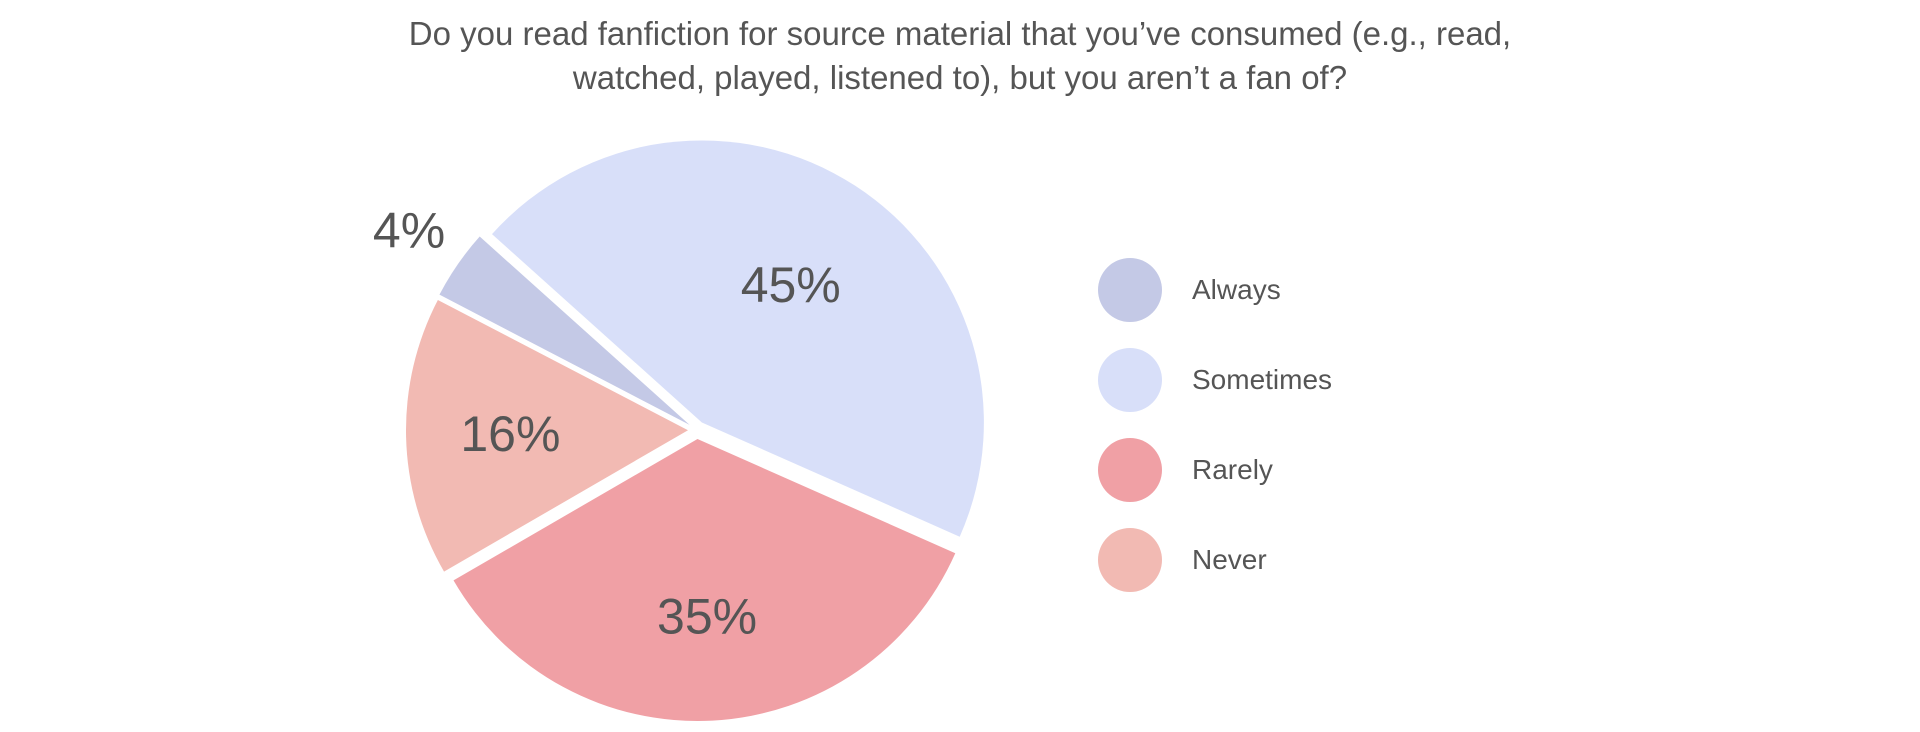  I want to click on pie-slice-always, so click(564, 330).